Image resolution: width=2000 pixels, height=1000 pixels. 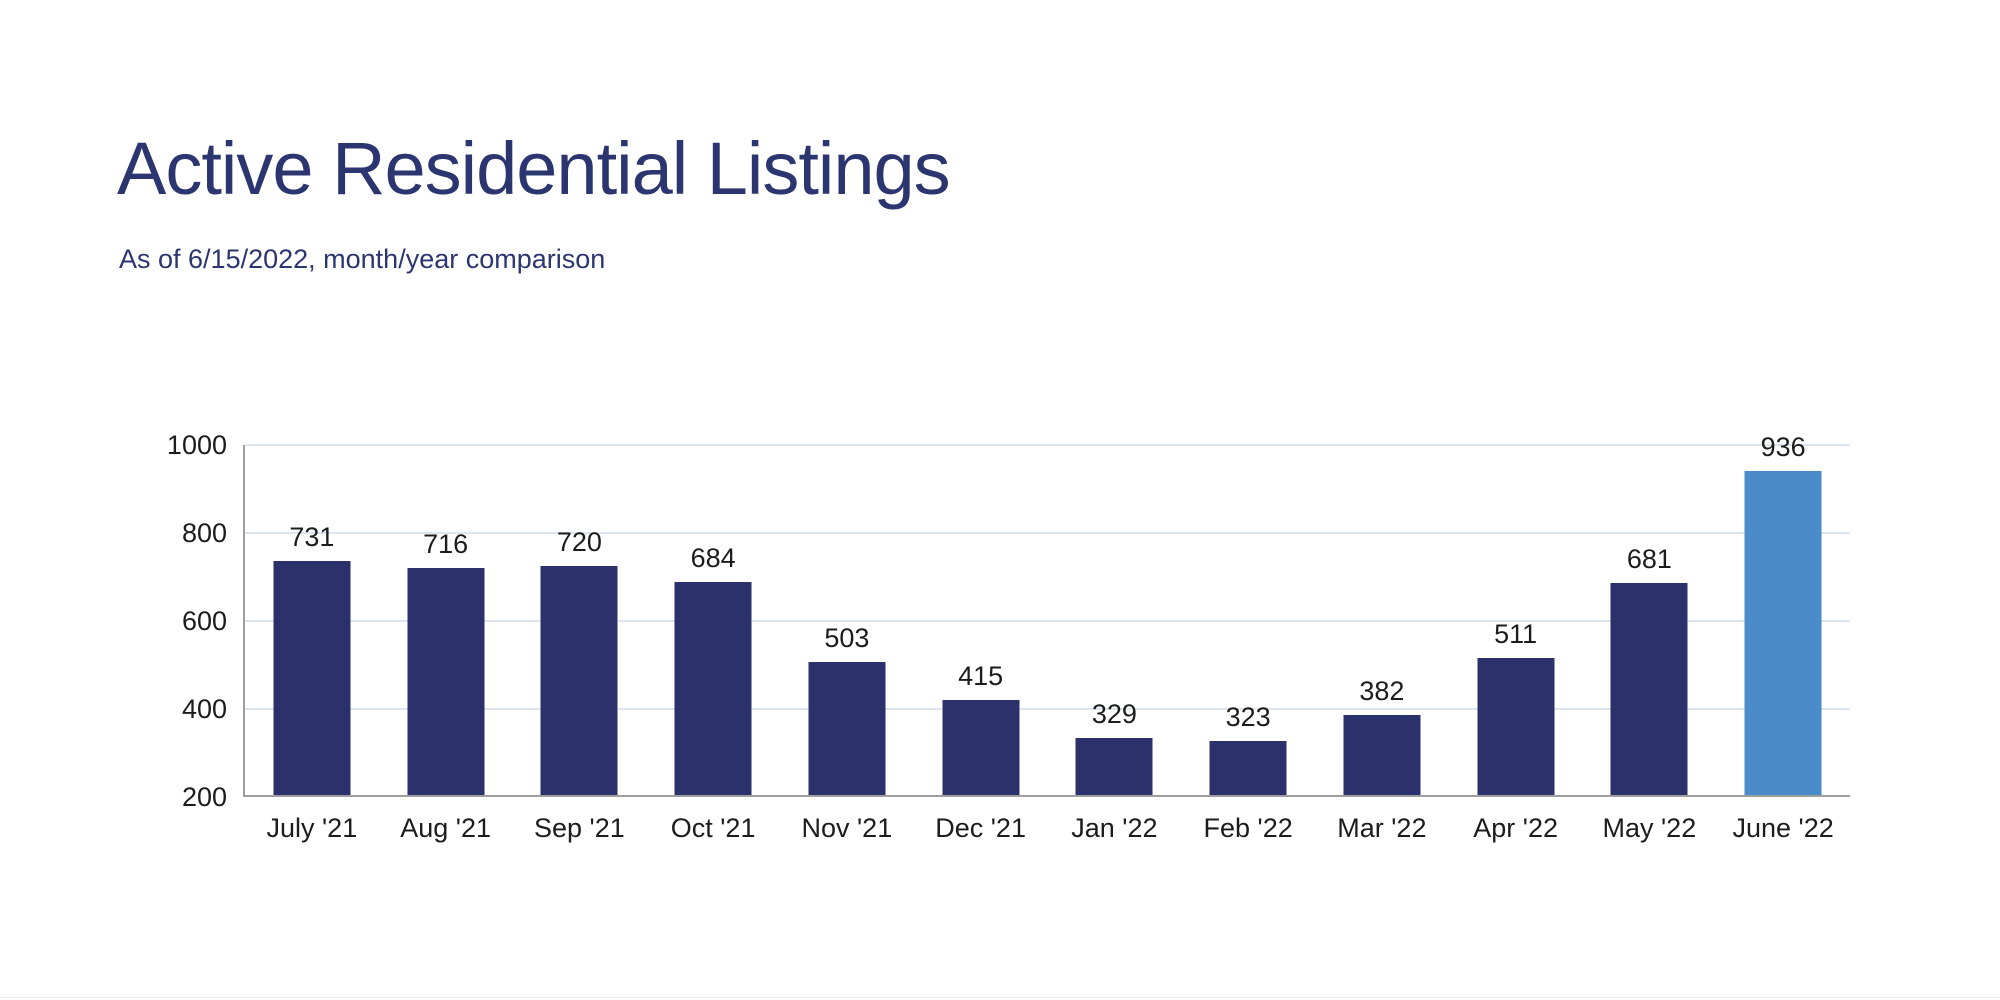 I want to click on x-tick-label: Oct '21, so click(x=713, y=828).